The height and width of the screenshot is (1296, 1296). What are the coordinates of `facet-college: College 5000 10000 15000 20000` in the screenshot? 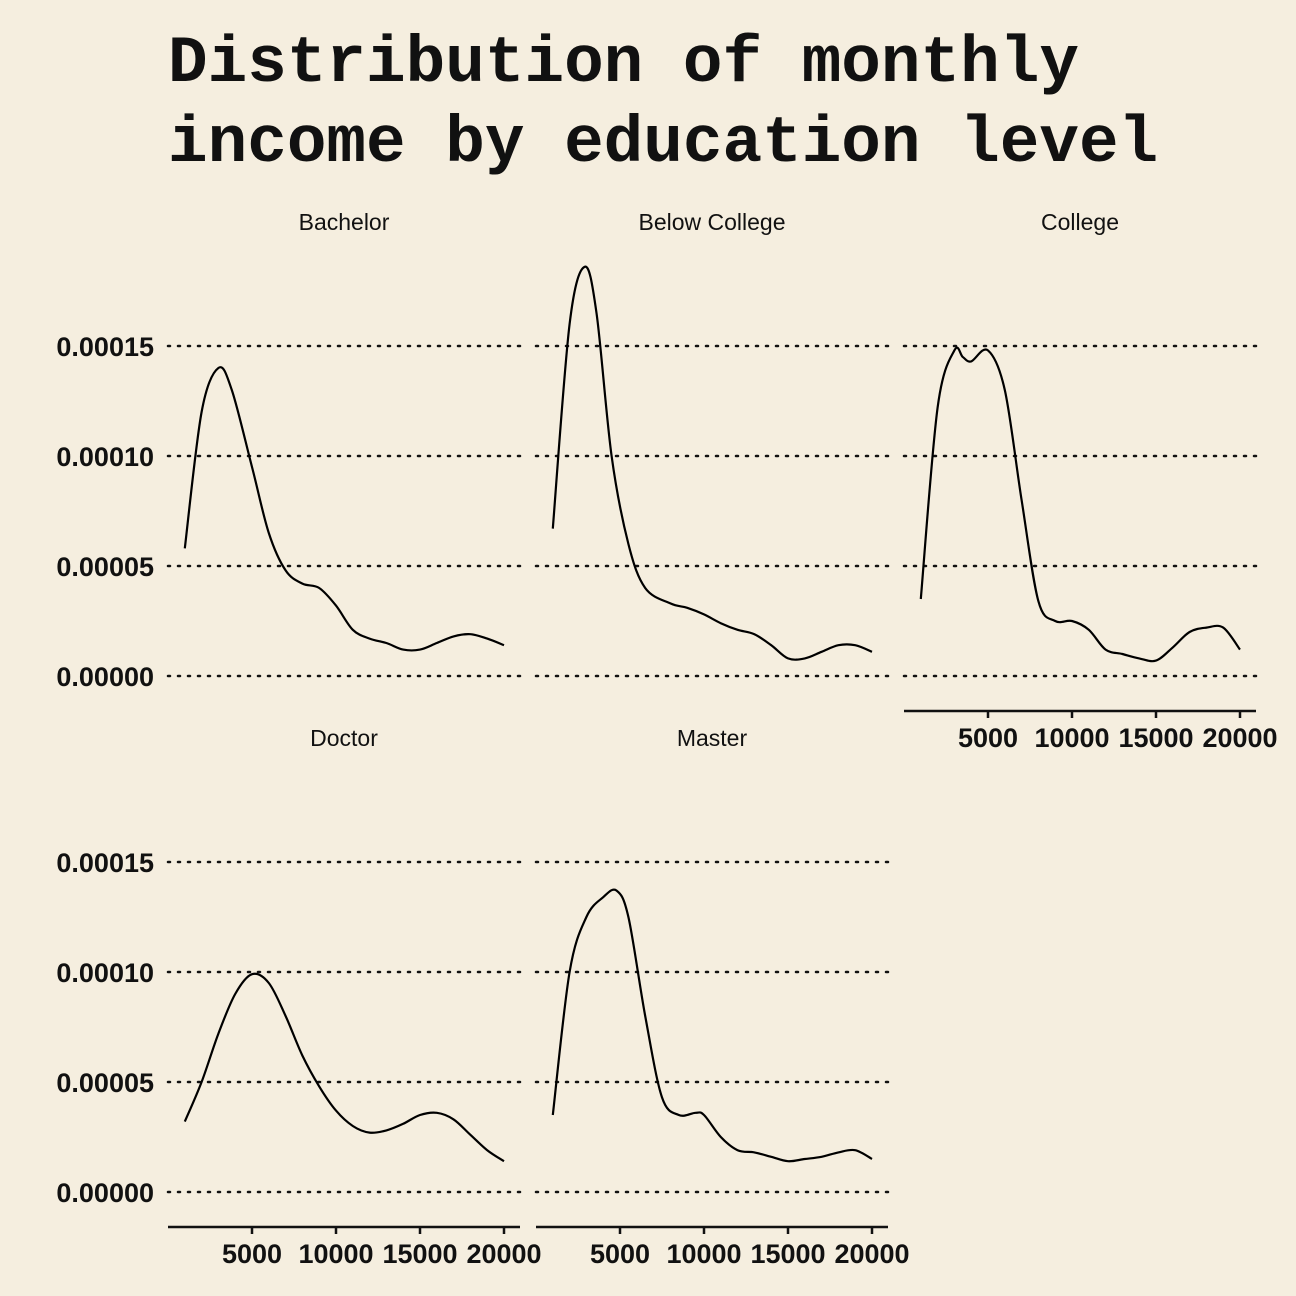 It's located at (1090, 481).